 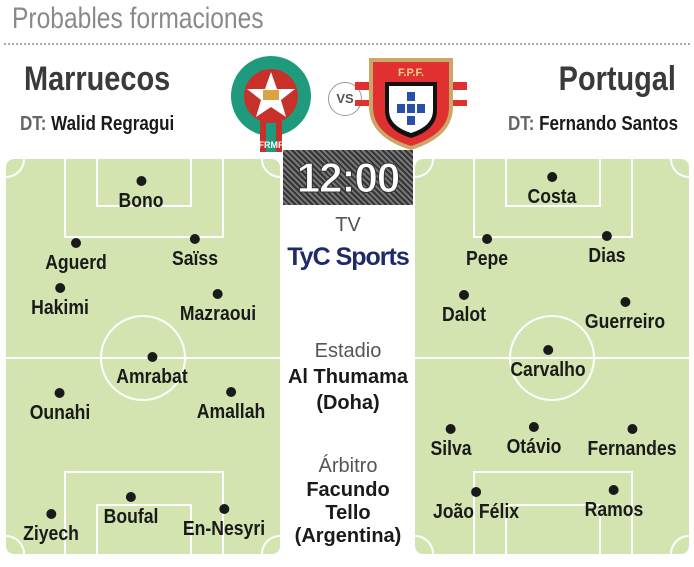 I want to click on player: Dias, so click(x=607, y=249).